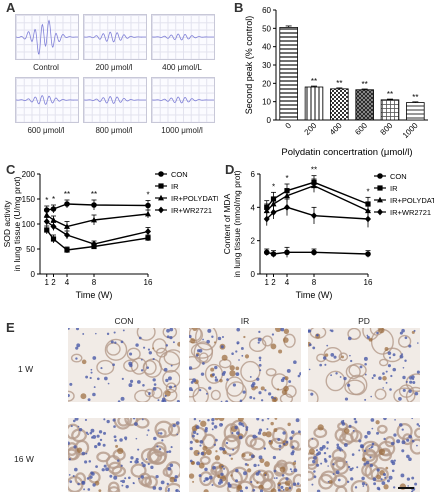  I want to click on panel-label-e: E, so click(10, 327).